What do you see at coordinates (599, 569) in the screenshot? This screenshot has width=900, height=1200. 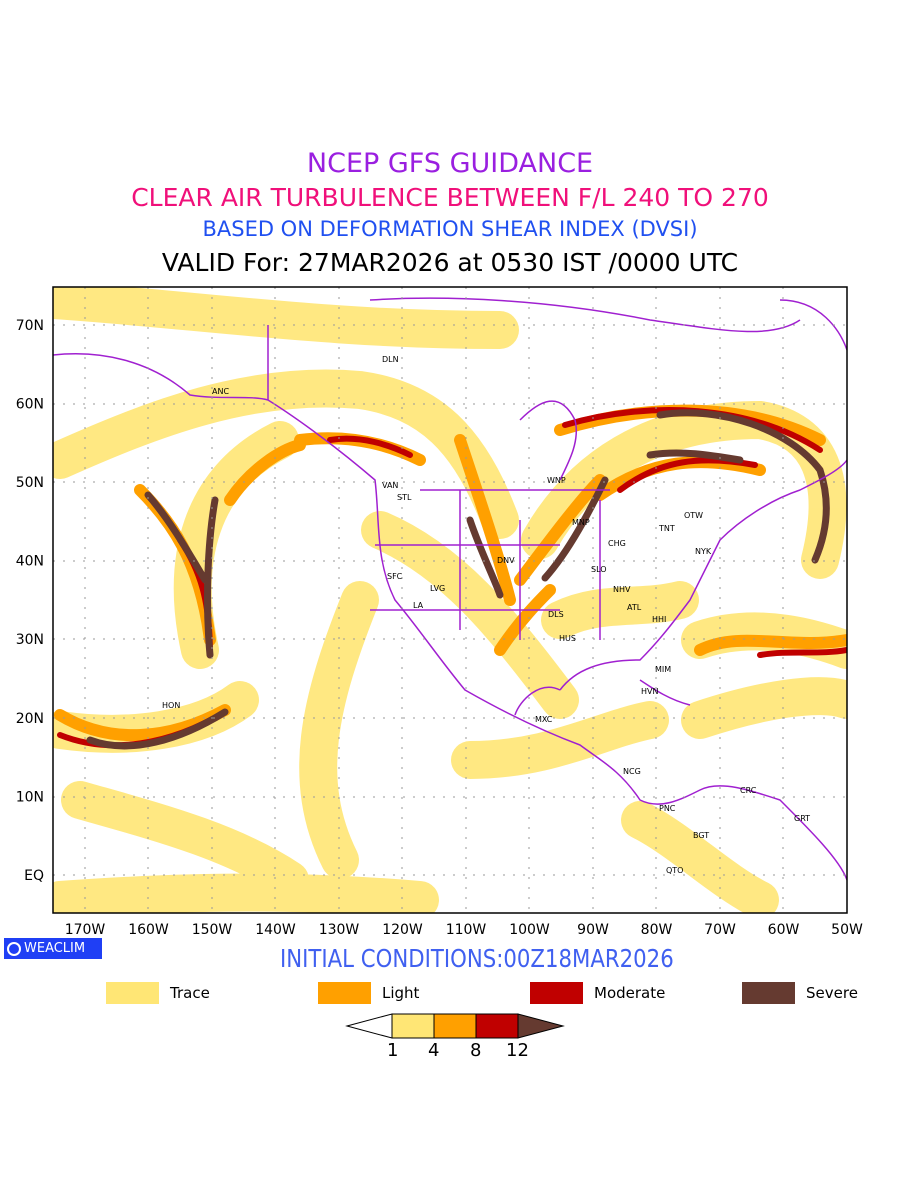 I see `station-label: SLO` at bounding box center [599, 569].